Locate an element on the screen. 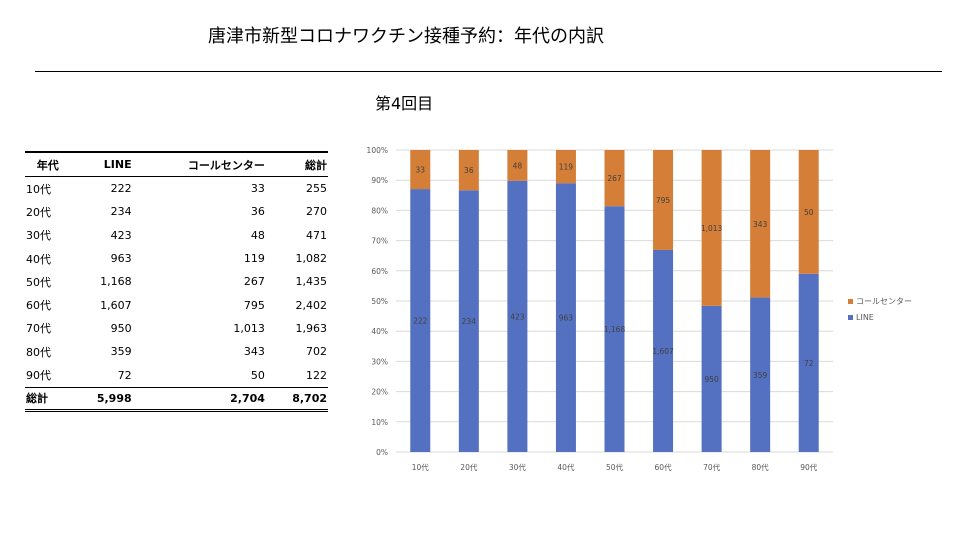 This screenshot has height=540, width=960. header-line: LINE is located at coordinates (101, 164).